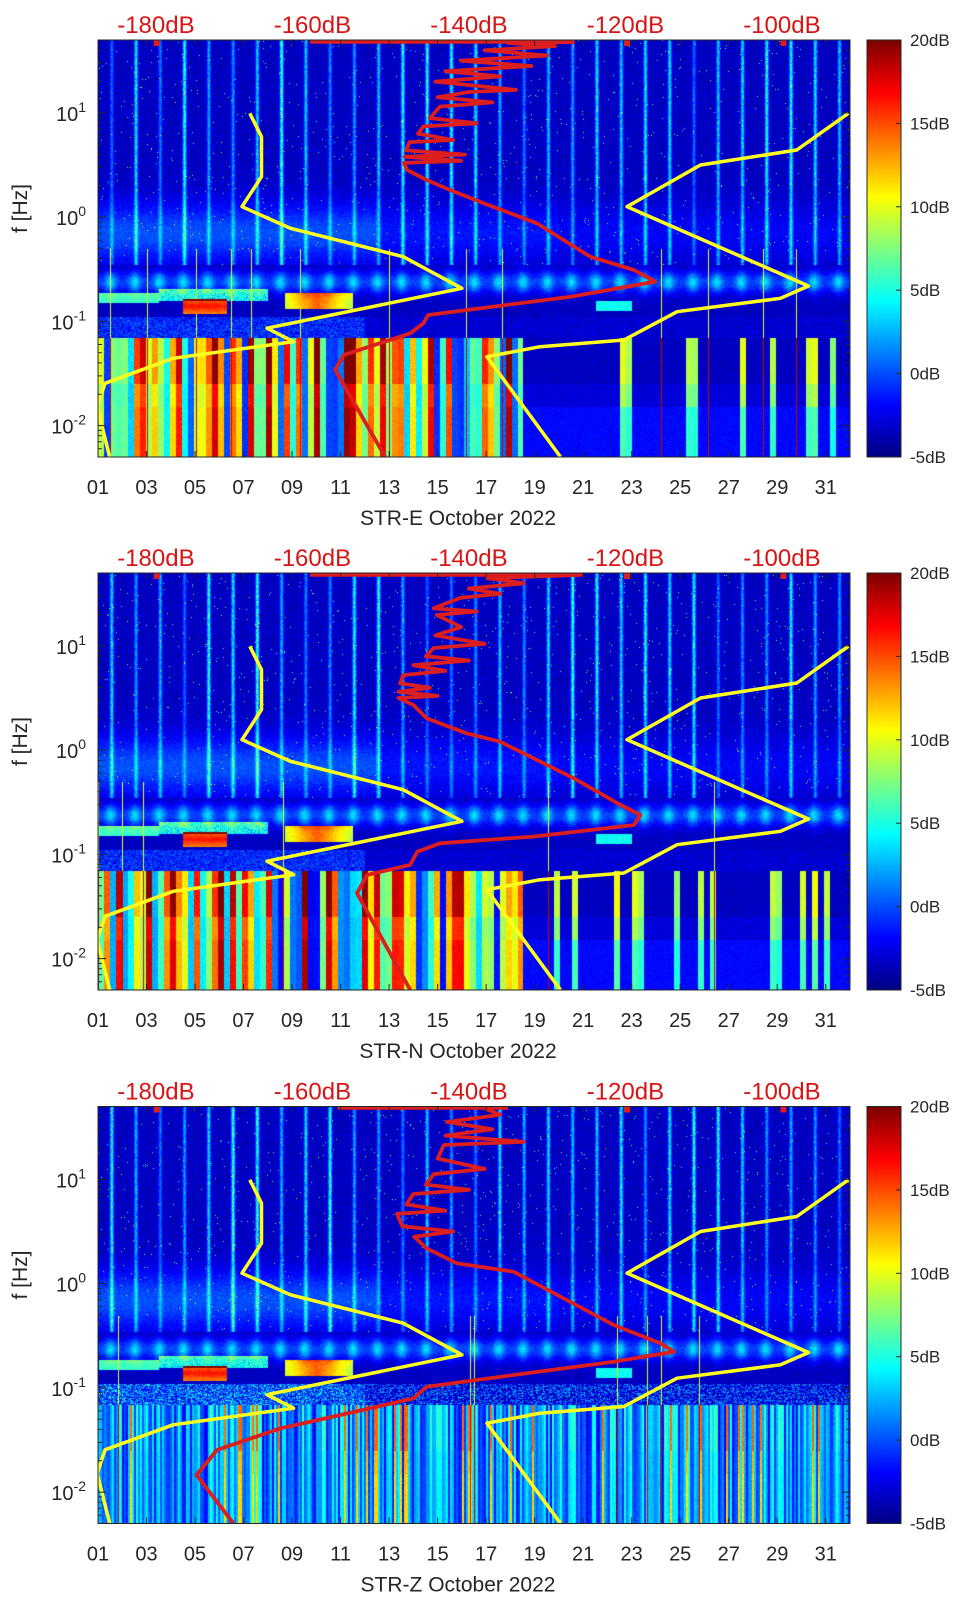 Image resolution: width=962 pixels, height=1599 pixels. I want to click on x-tick-label: 21, so click(583, 1555).